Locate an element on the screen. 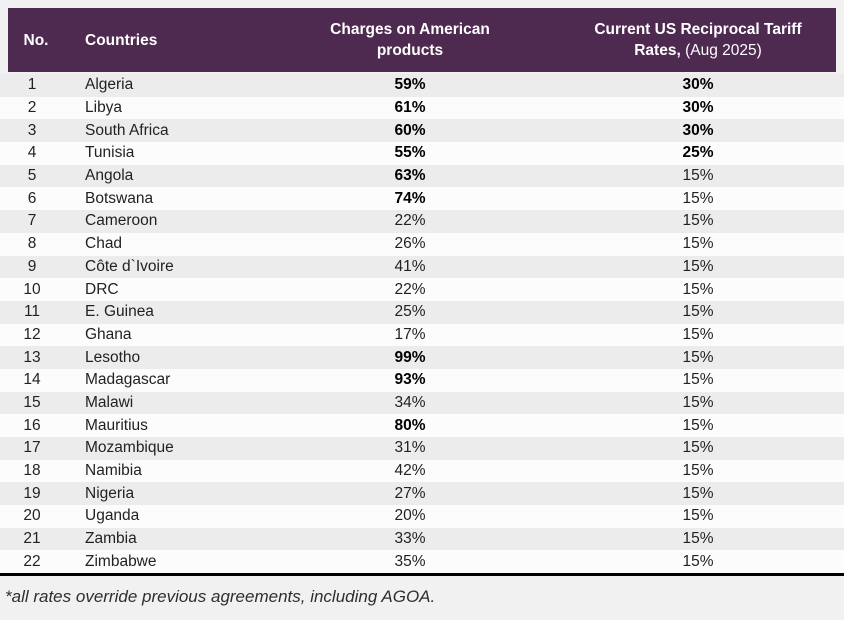 The image size is (844, 620). table-row: 14 Madagascar 93% 15% is located at coordinates (422, 380).